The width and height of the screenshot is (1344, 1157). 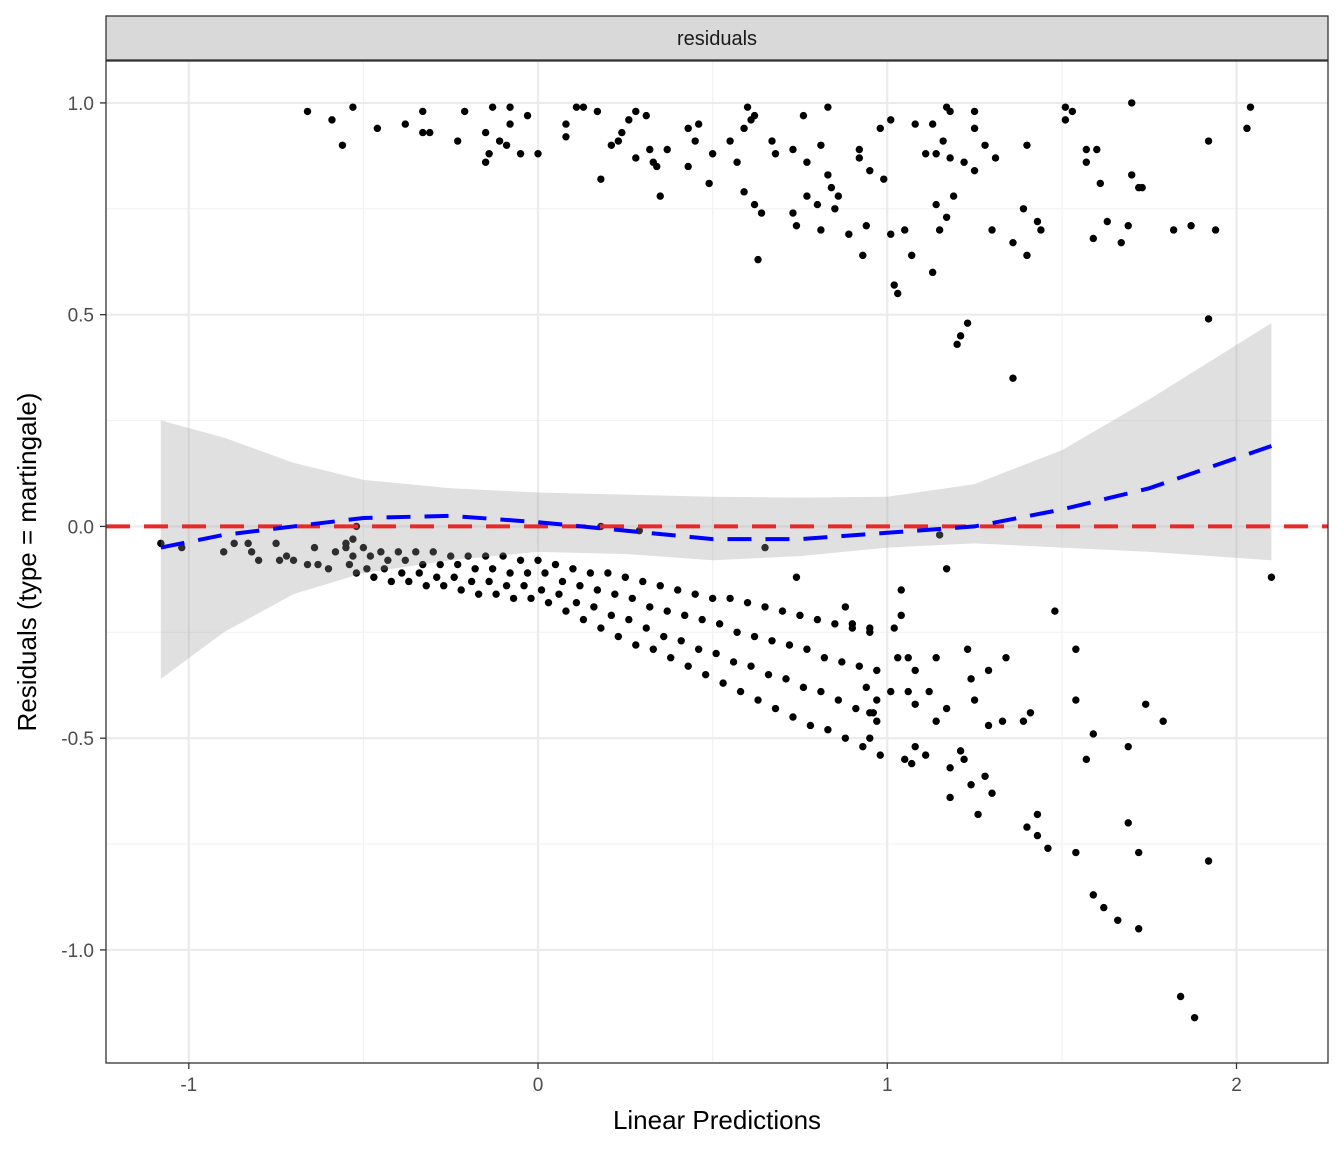 I want to click on facet-strip: residuals, so click(x=717, y=38).